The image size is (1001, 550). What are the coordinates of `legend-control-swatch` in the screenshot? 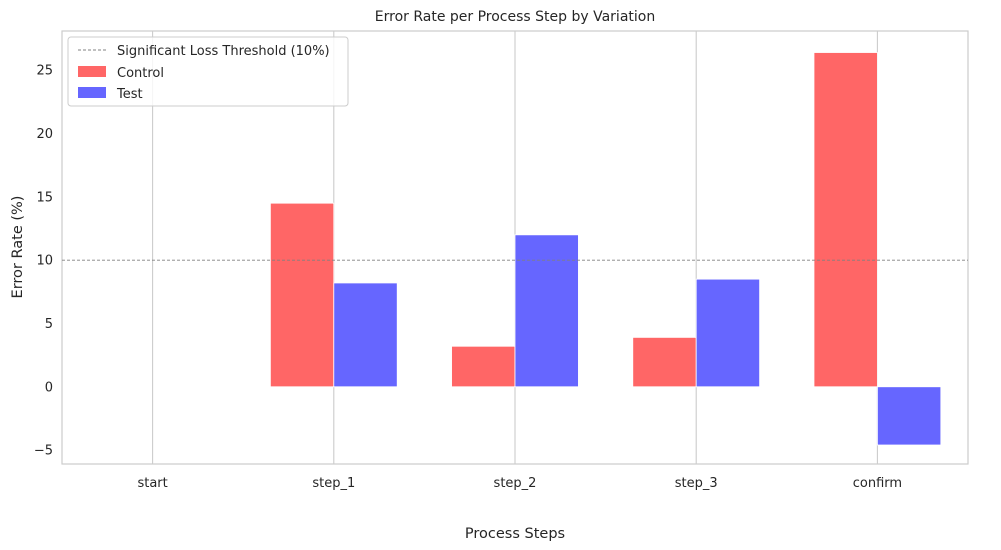 It's located at (92, 71).